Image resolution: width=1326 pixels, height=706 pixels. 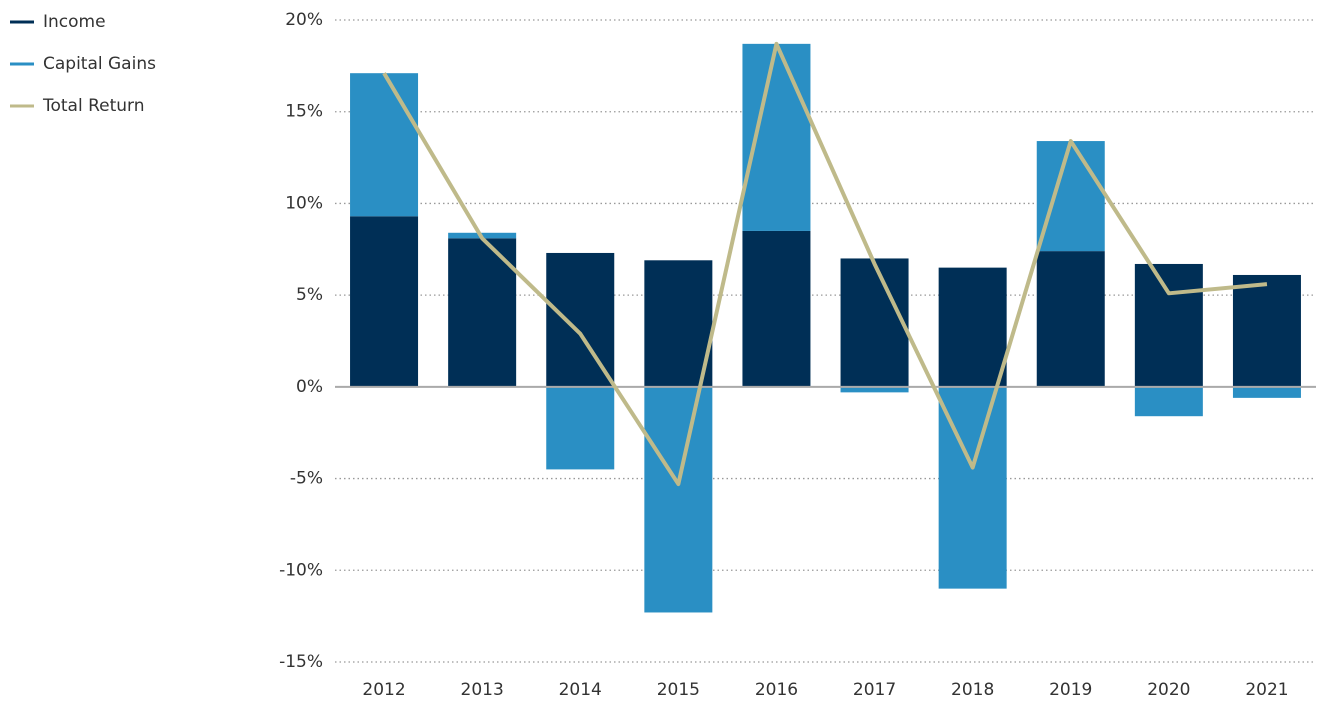 I want to click on x-tick-label: 2012, so click(x=383, y=690).